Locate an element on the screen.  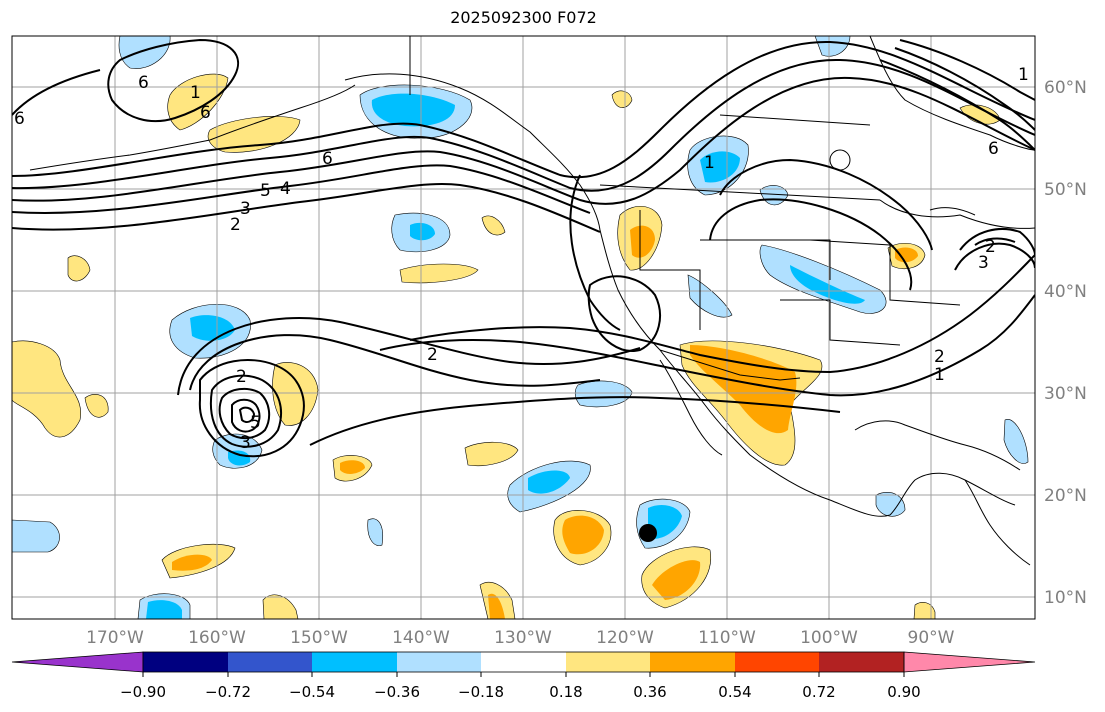
lat-label: 50°N is located at coordinates (1065, 190).